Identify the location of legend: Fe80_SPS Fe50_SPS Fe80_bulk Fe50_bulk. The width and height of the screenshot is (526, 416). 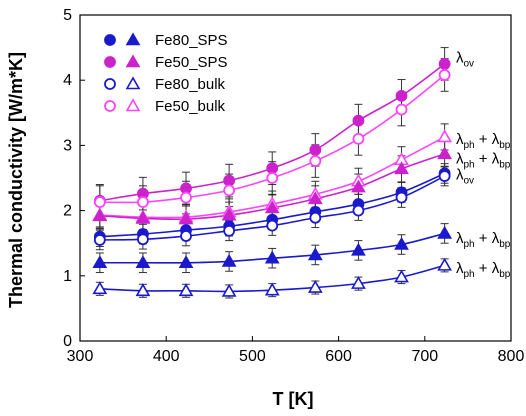
(166, 73).